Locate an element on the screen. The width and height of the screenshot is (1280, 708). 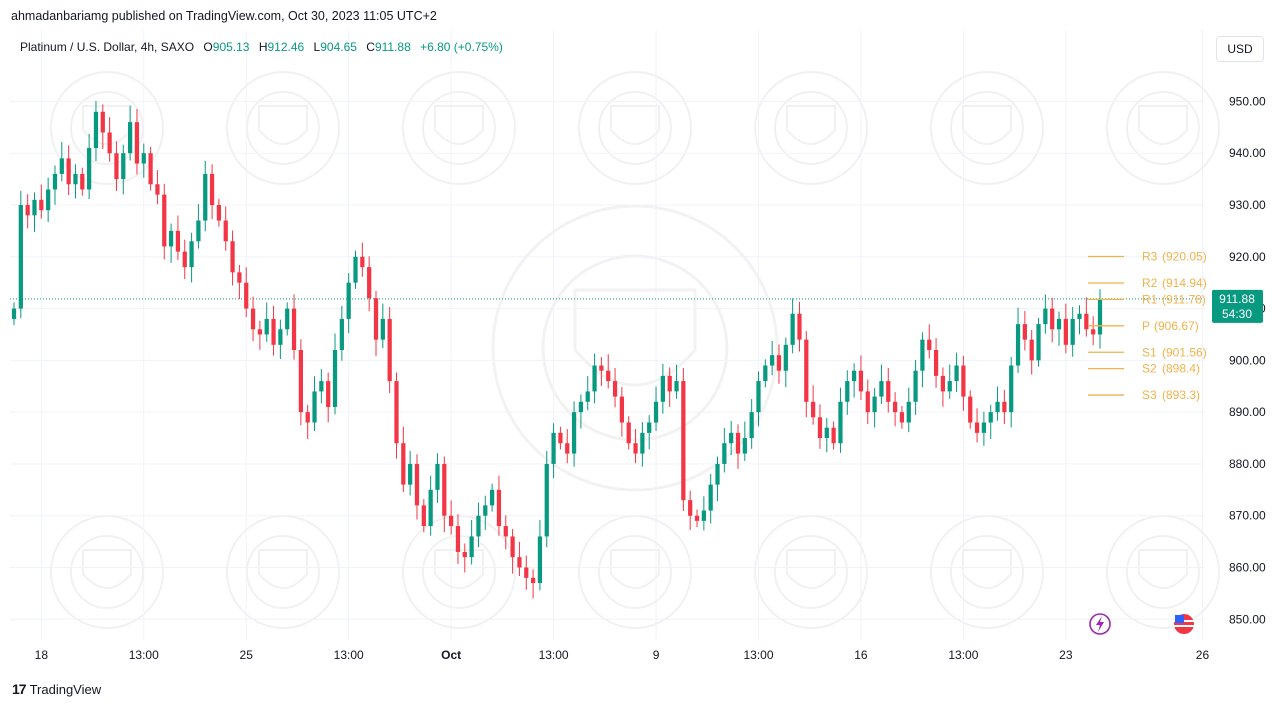
pivot-label: S2 is located at coordinates (1149, 369).